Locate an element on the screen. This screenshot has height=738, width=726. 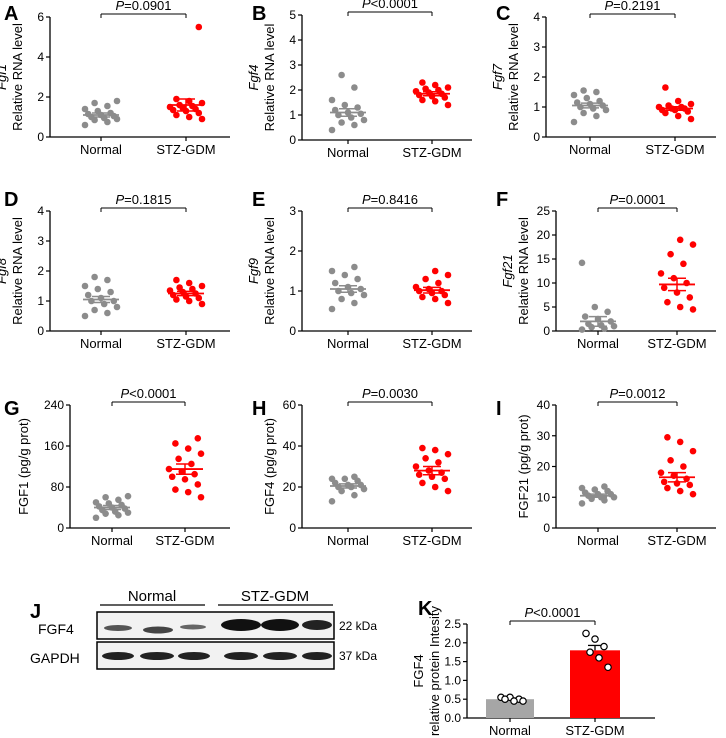
y-tick-label: 2.0 is located at coordinates (452, 643).